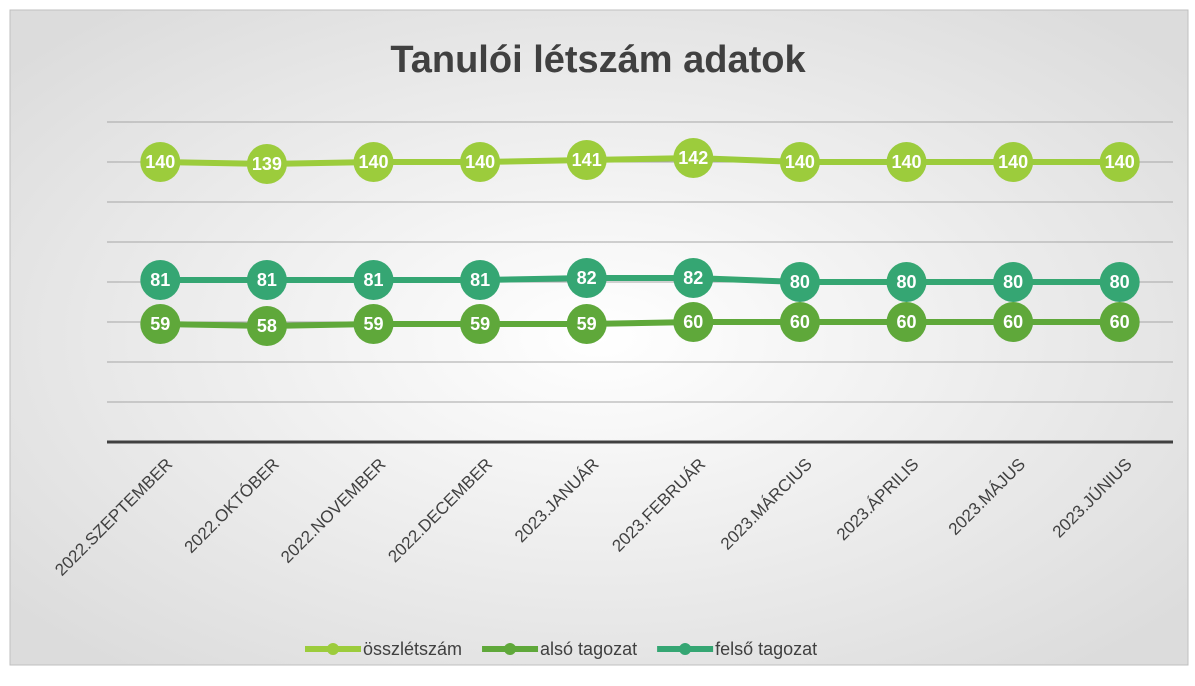 The image size is (1195, 686). I want to click on data-label: 58, so click(267, 326).